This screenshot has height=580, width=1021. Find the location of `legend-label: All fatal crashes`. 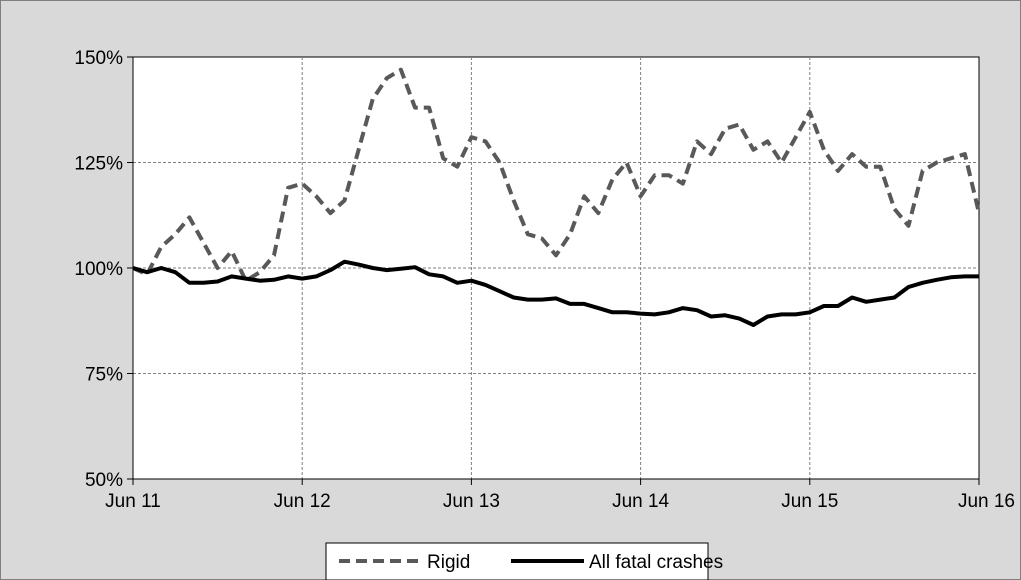

legend-label: All fatal crashes is located at coordinates (656, 562).